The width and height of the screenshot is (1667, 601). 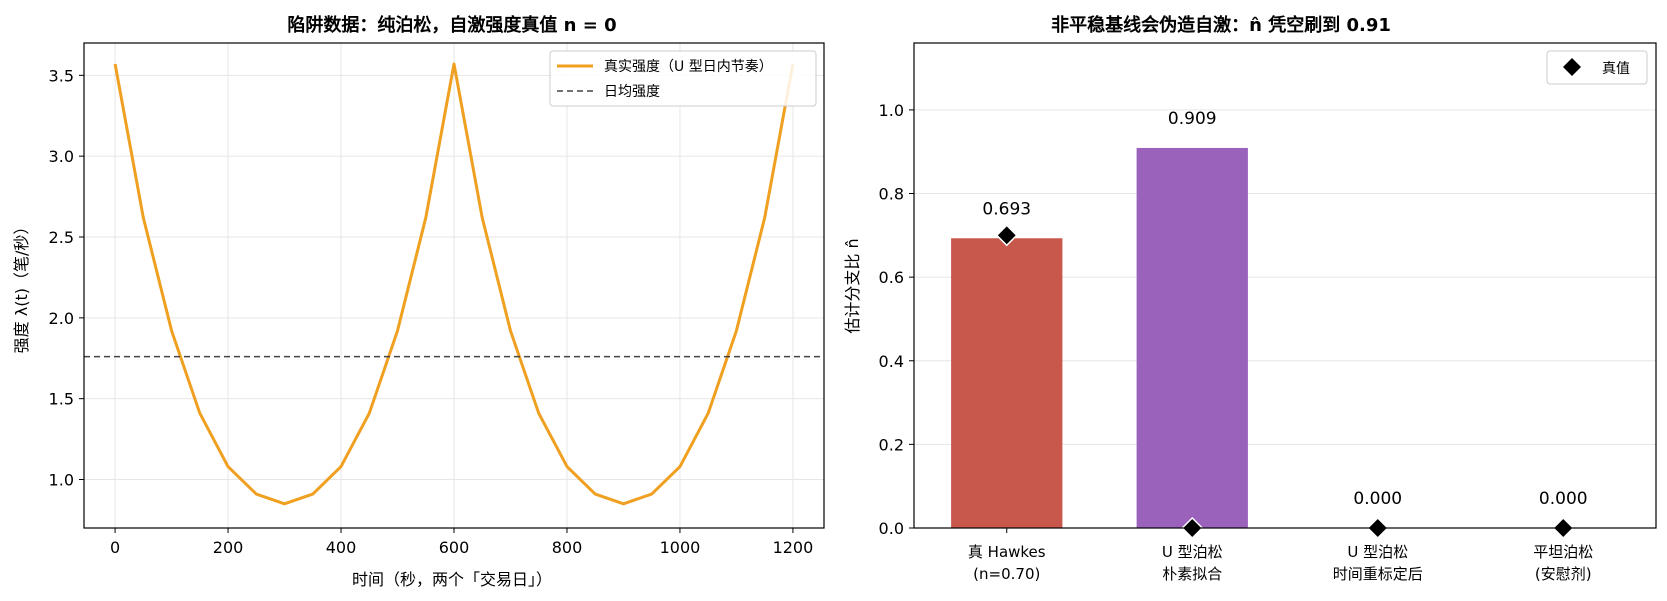 What do you see at coordinates (891, 361) in the screenshot?
I see `right-y-tick-label: 0.4` at bounding box center [891, 361].